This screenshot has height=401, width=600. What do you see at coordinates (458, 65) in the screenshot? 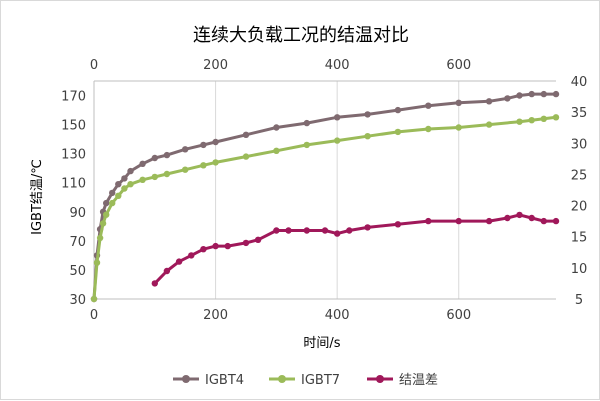
I see `x-top-tick-label: 600` at bounding box center [458, 65].